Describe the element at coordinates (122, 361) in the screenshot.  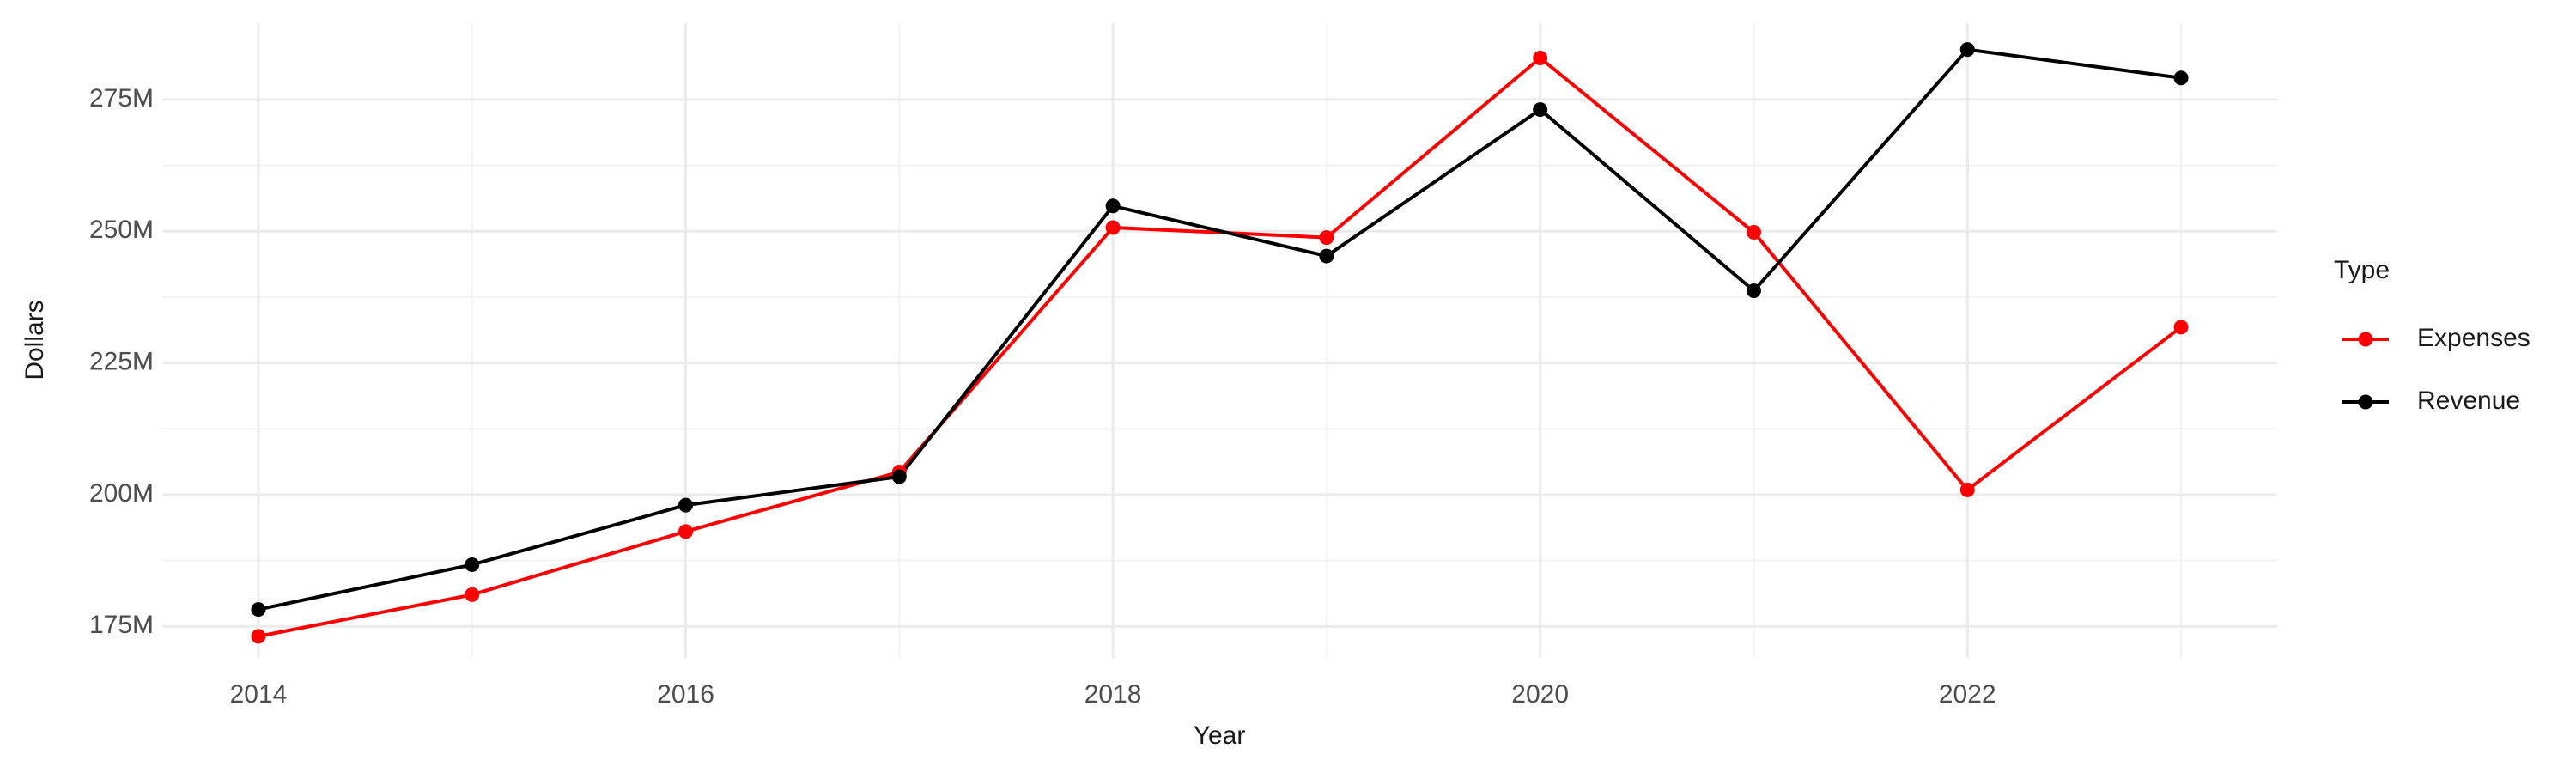
I see `y-tick-label: 225M` at that location.